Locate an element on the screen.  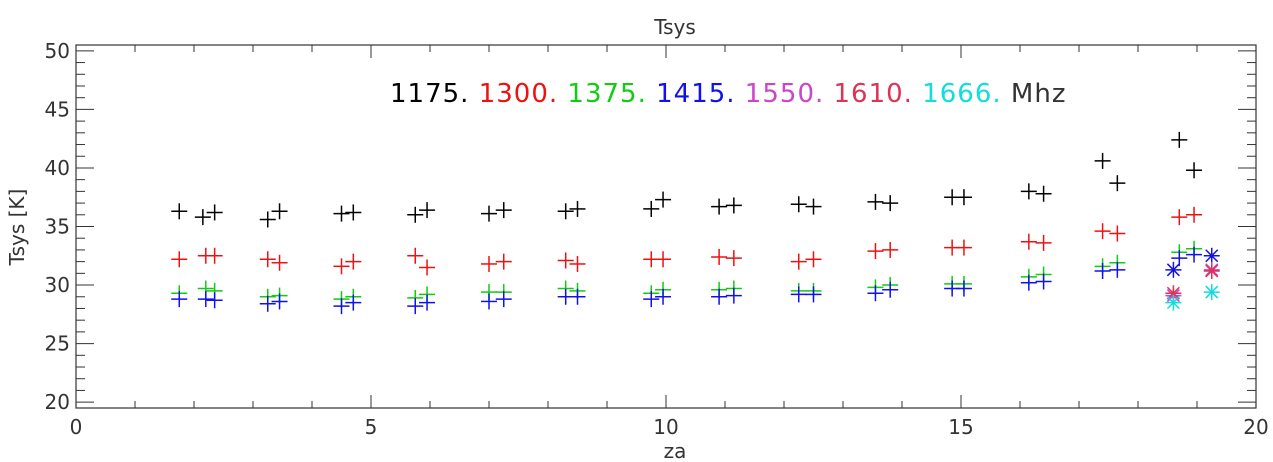
legend-unit: Mhz is located at coordinates (1034, 94).